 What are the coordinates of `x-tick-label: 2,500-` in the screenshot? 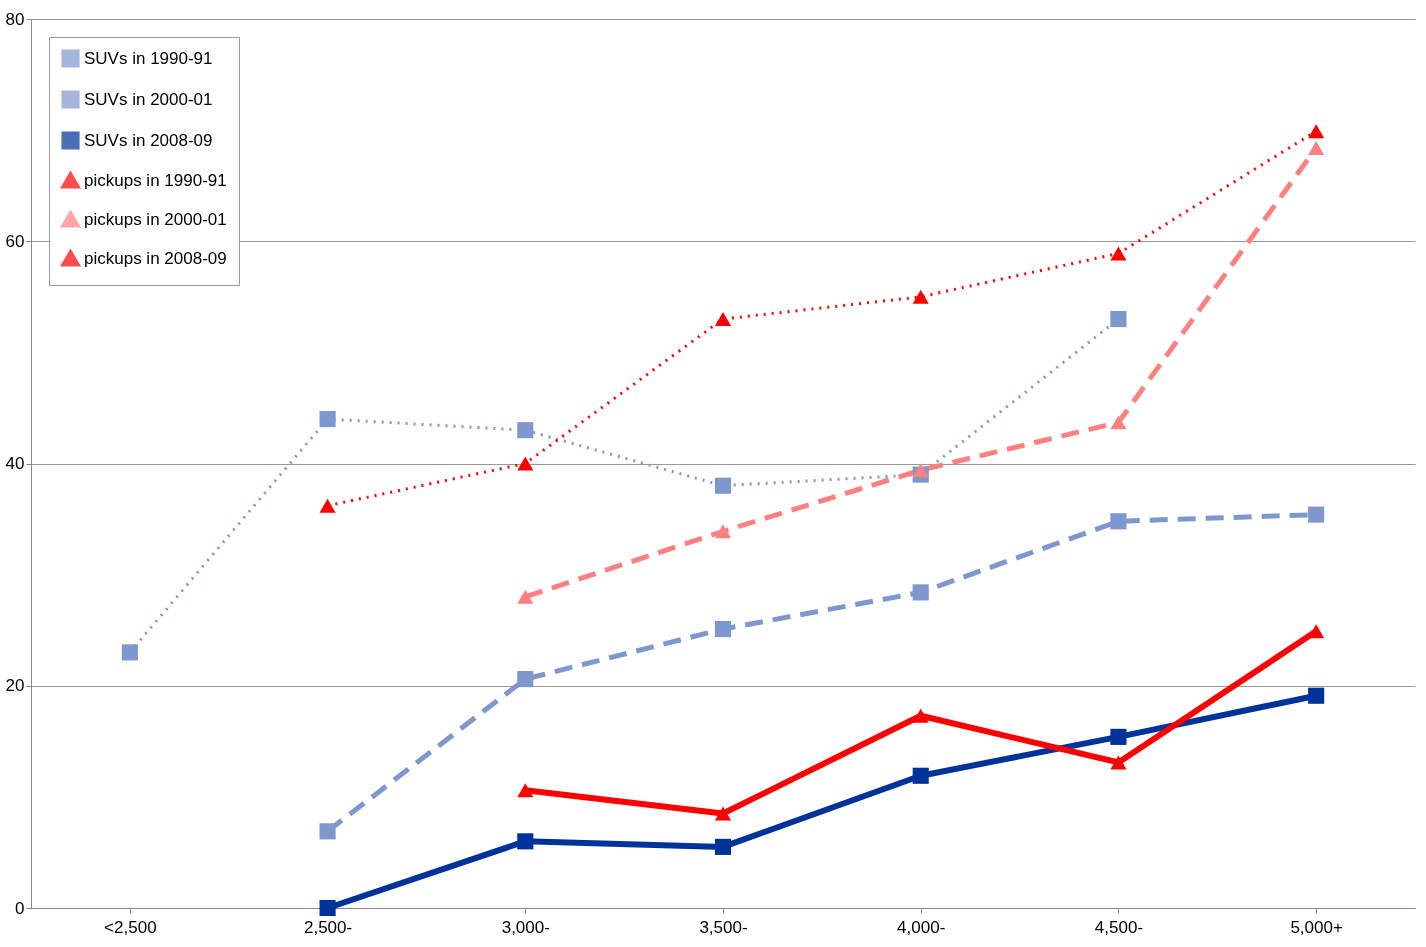 It's located at (328, 927).